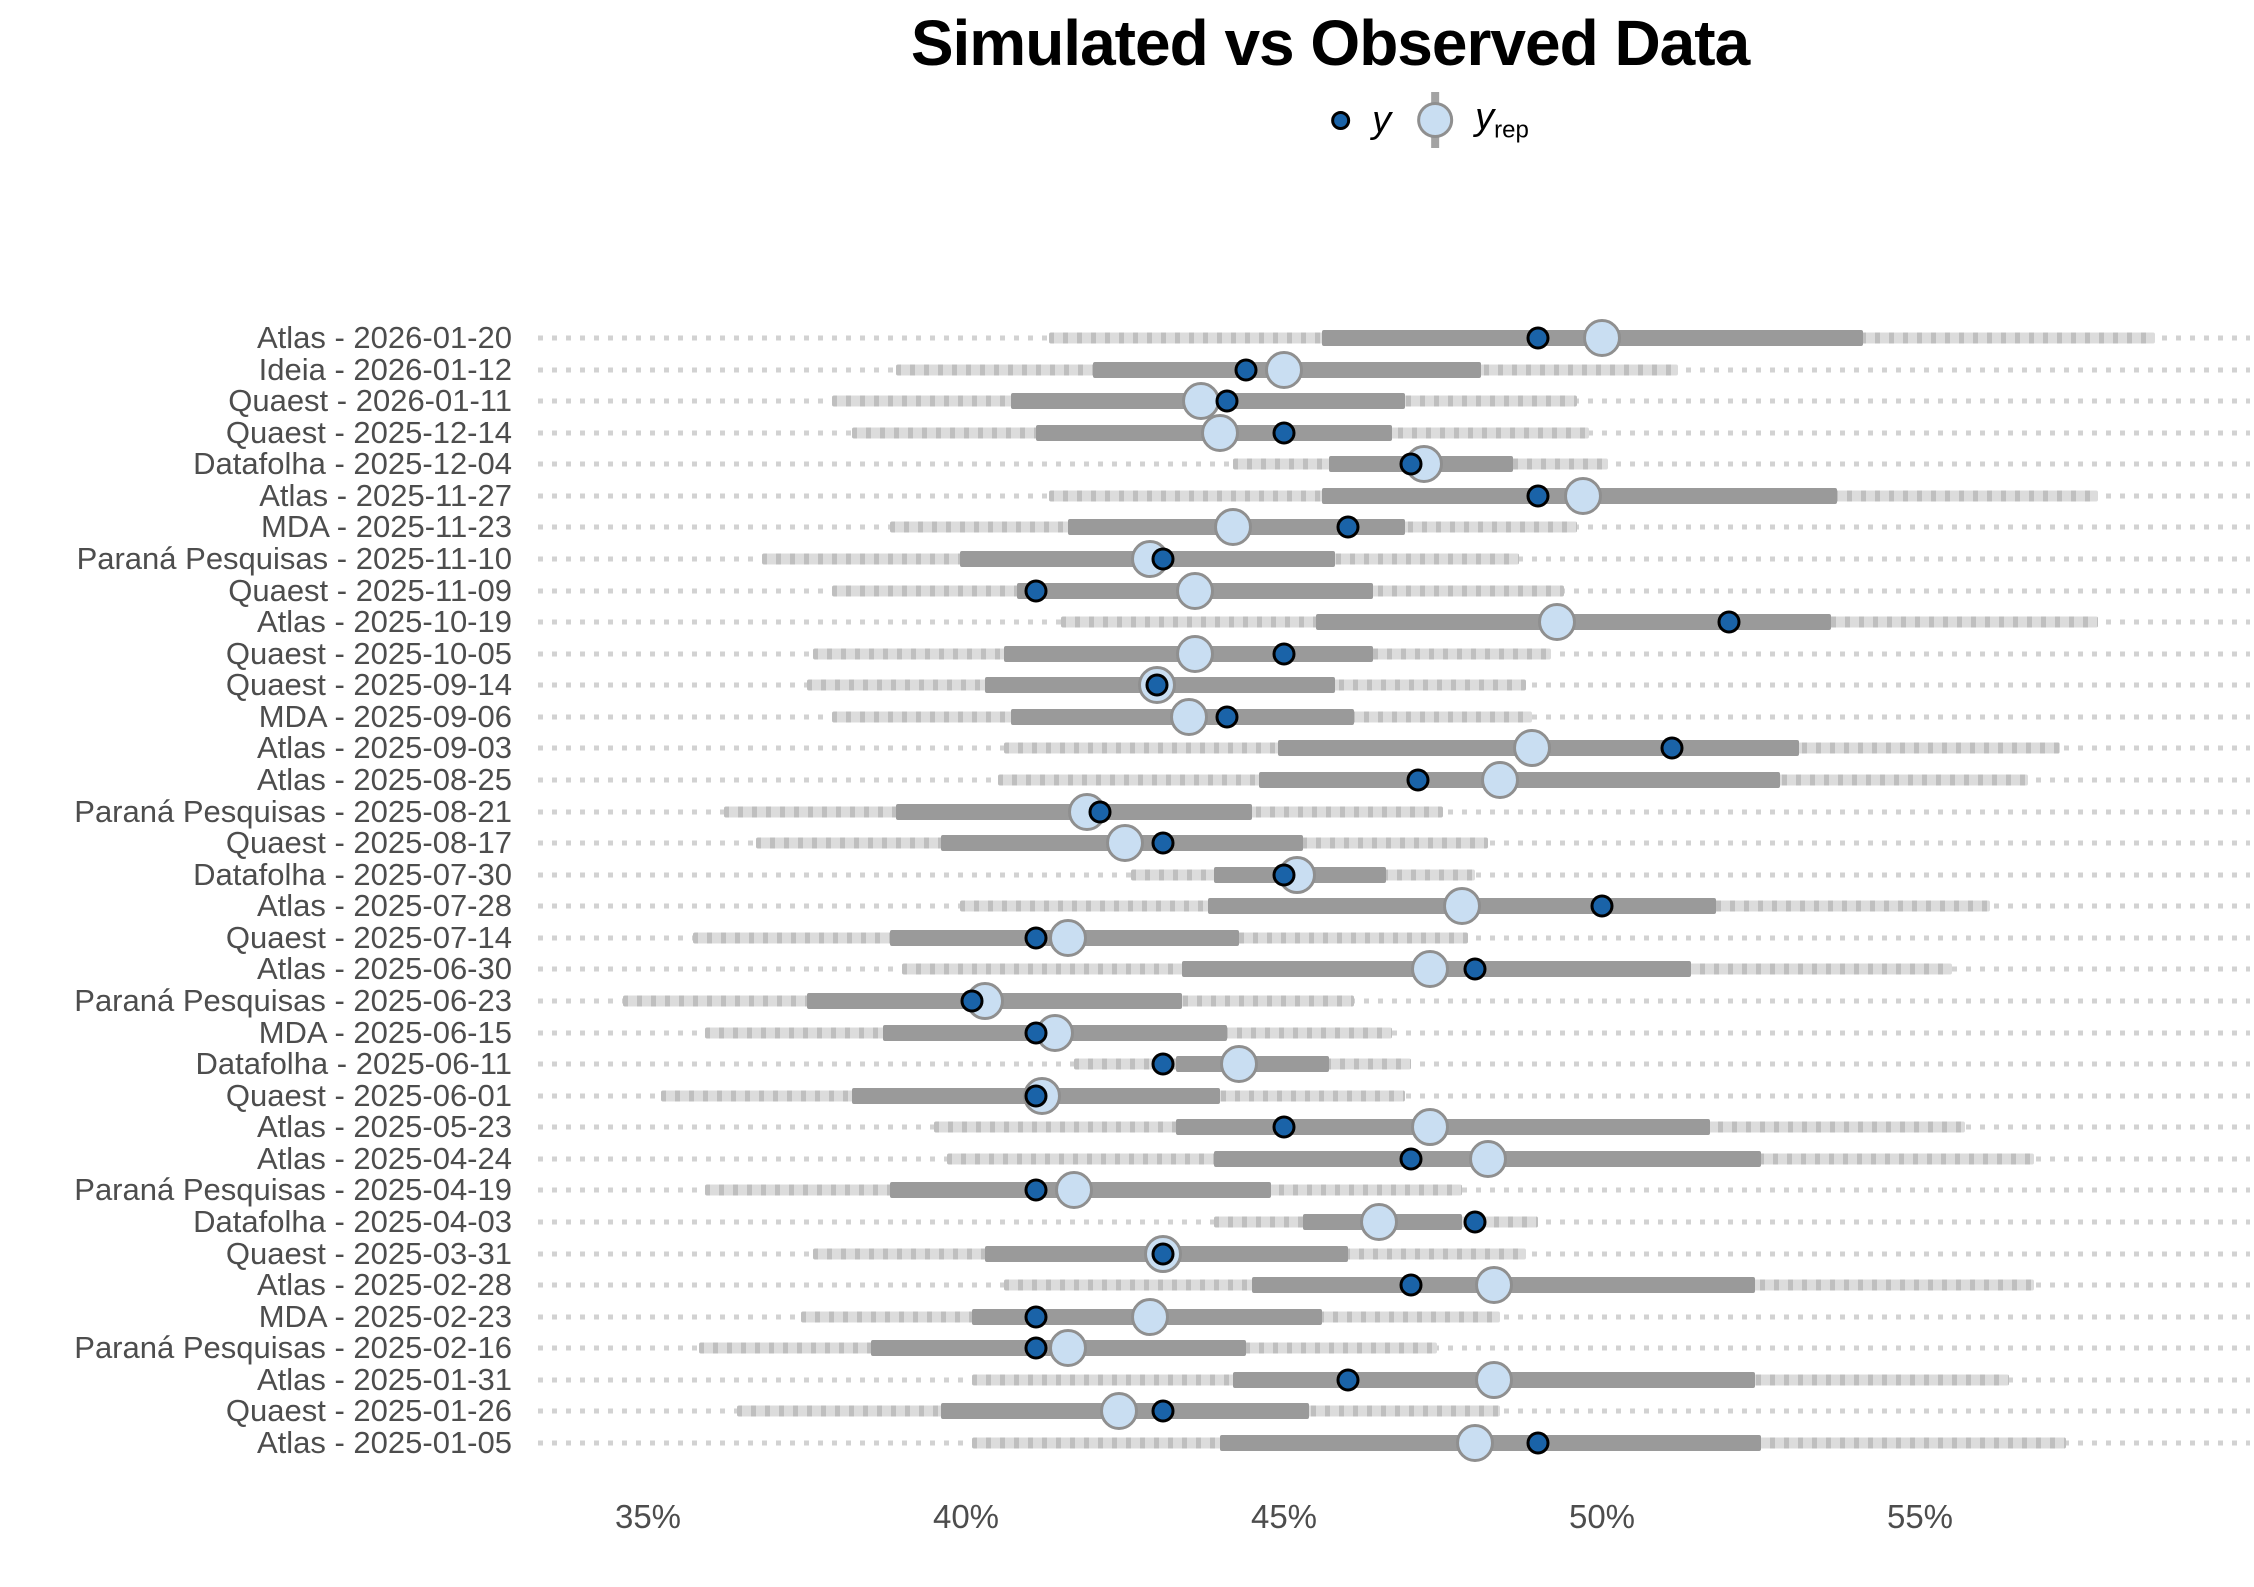  What do you see at coordinates (293, 1190) in the screenshot?
I see `y-axis-label: Paraná Pesquisas - 2025-04-19` at bounding box center [293, 1190].